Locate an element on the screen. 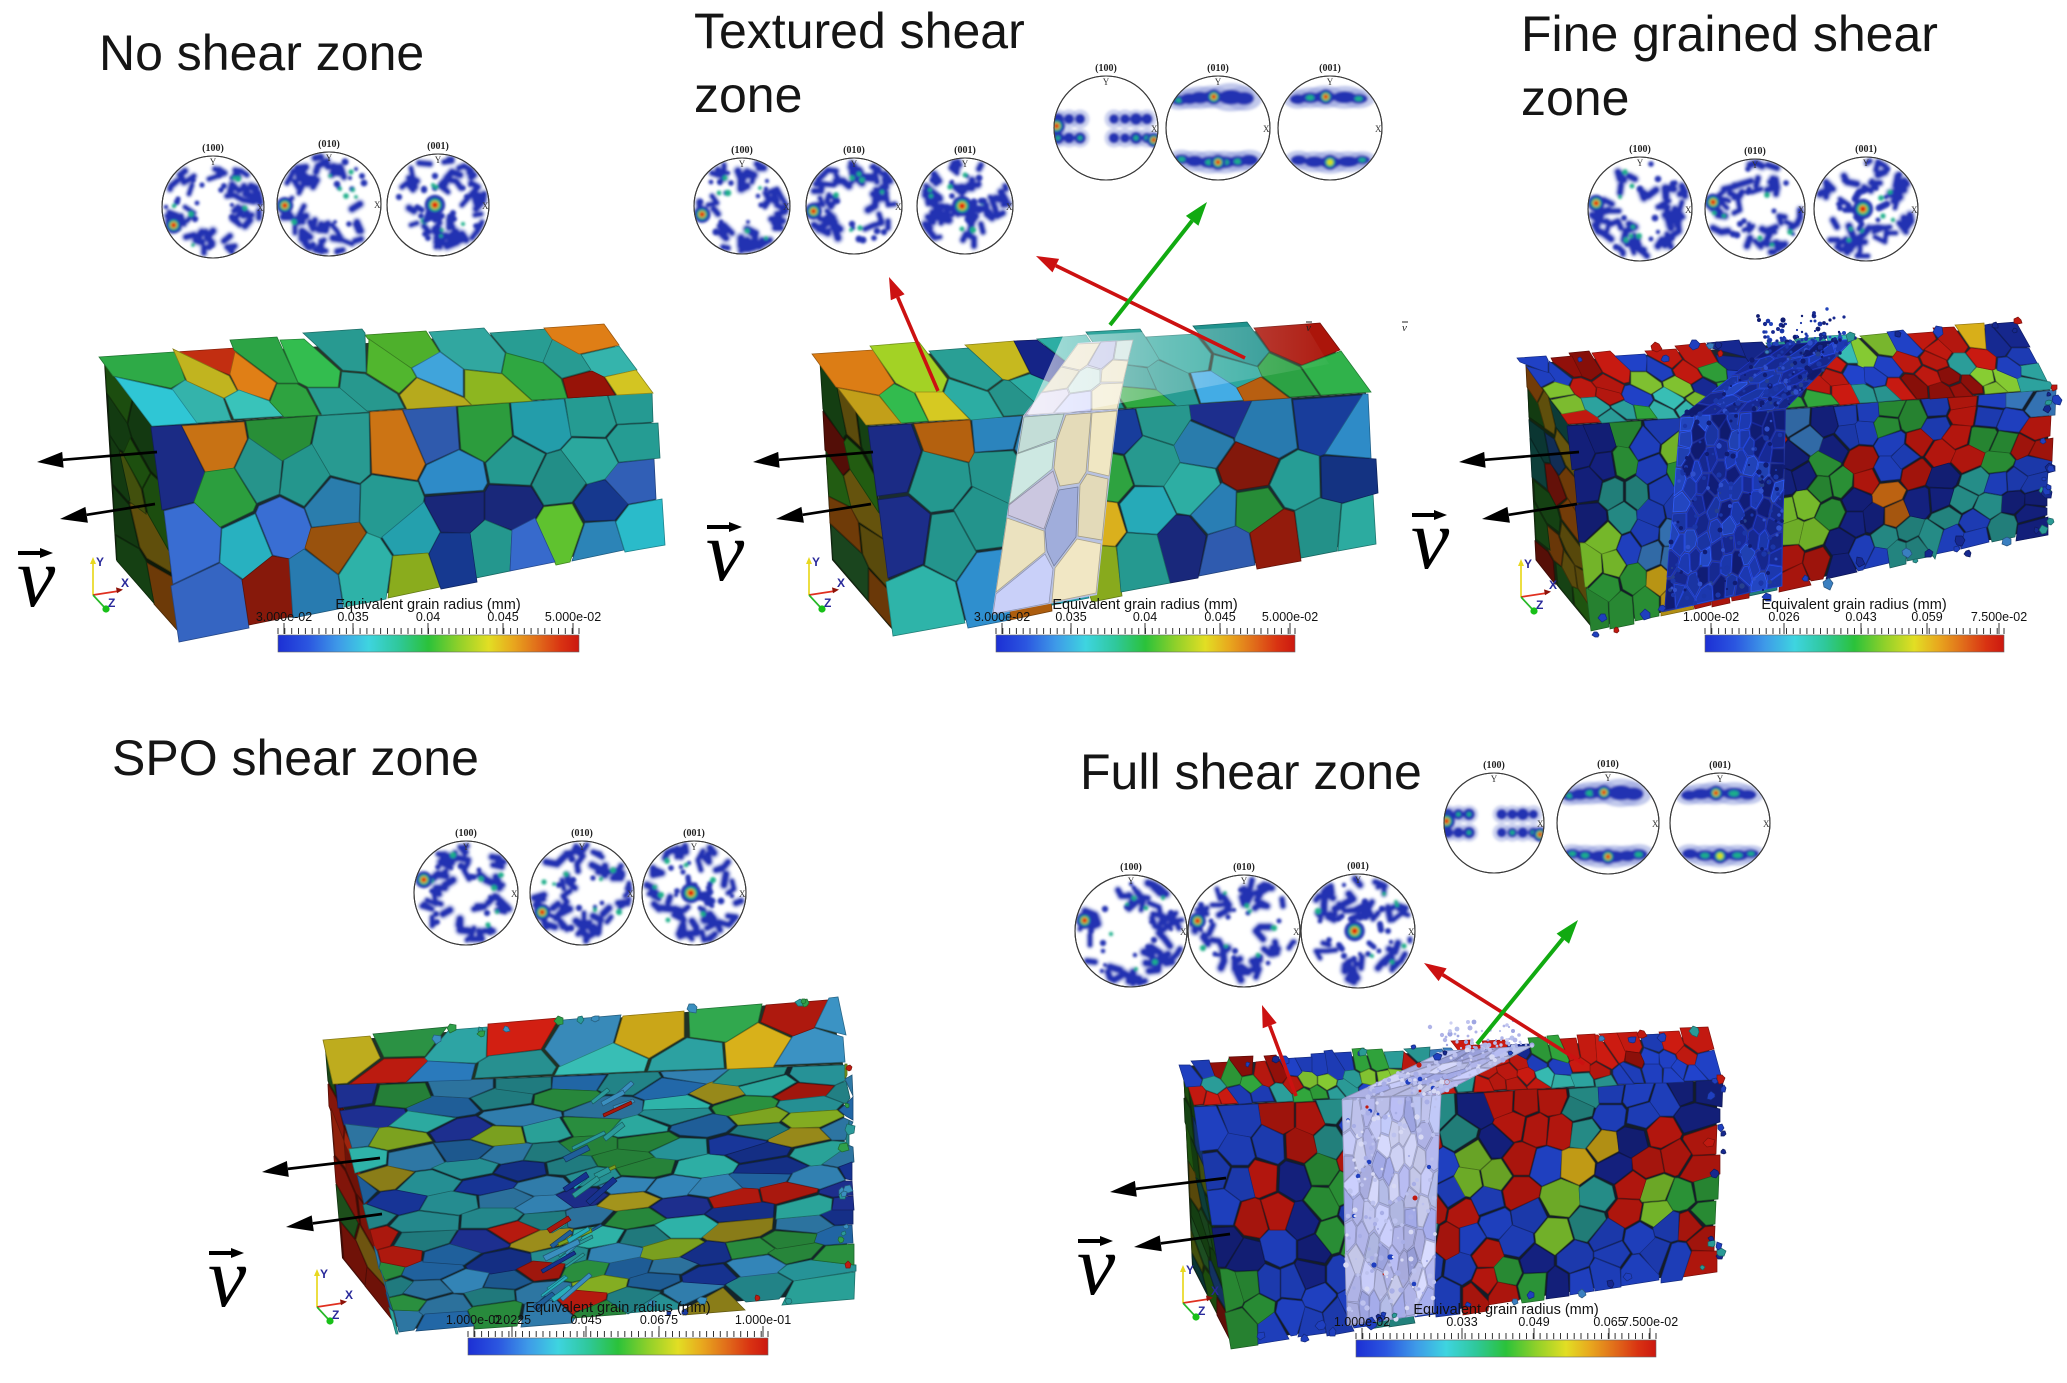 Image resolution: width=2067 pixels, height=1383 pixels. svg-text: 0.065 is located at coordinates (1608, 1322).